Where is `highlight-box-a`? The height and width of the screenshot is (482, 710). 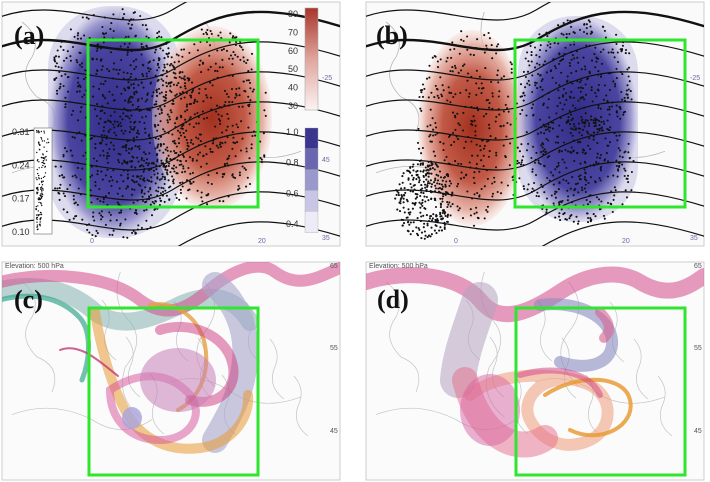
highlight-box-a is located at coordinates (173, 123).